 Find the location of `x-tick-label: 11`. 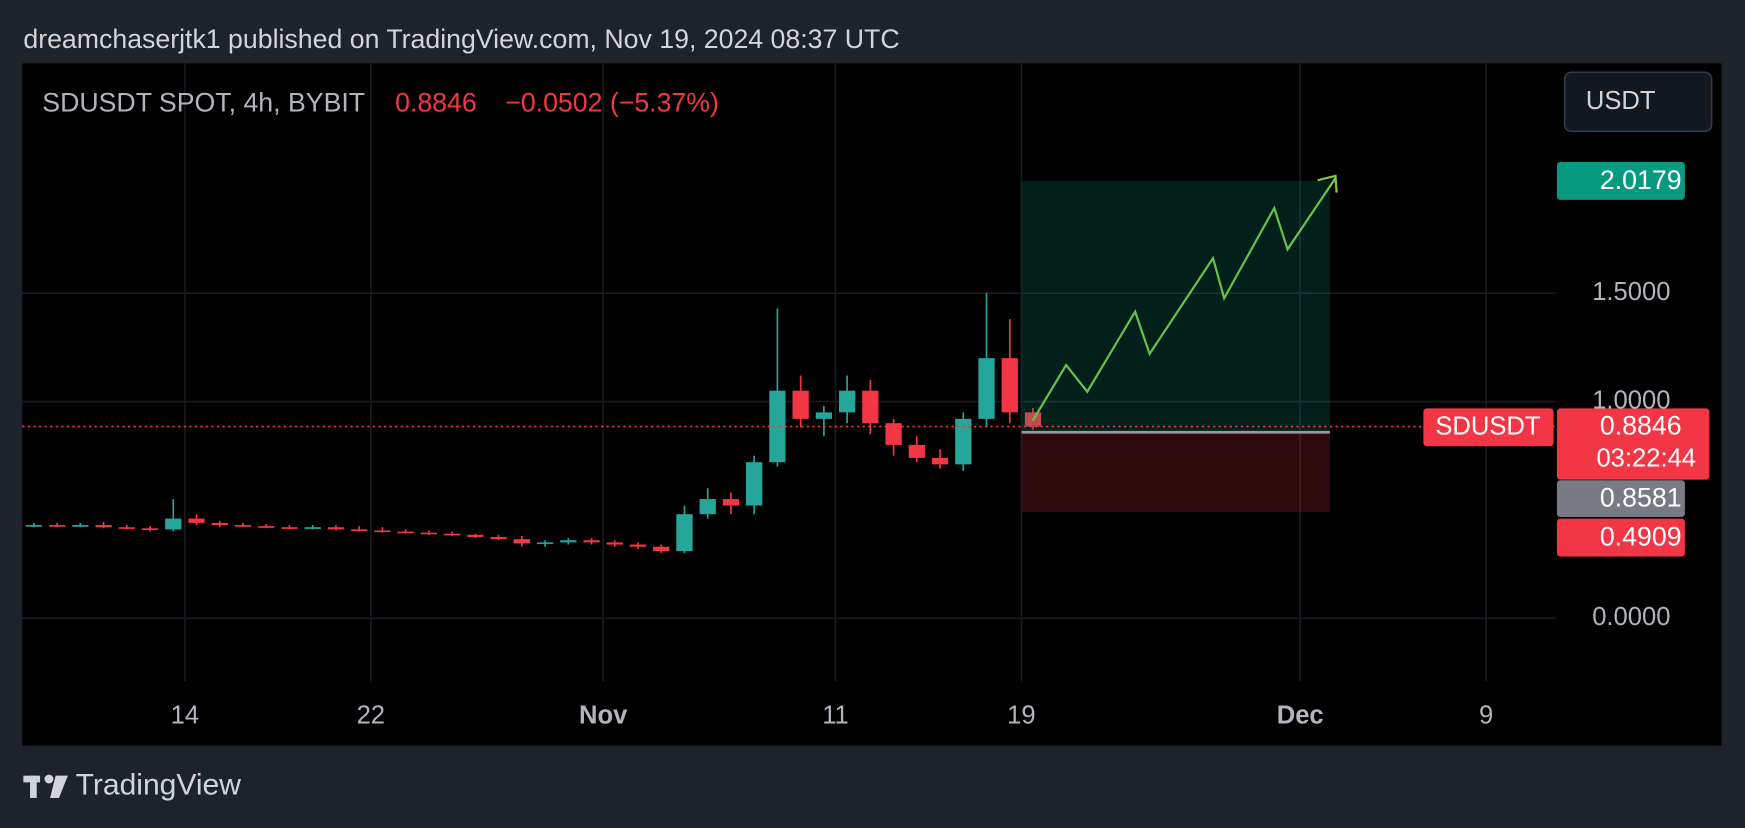

x-tick-label: 11 is located at coordinates (835, 715).